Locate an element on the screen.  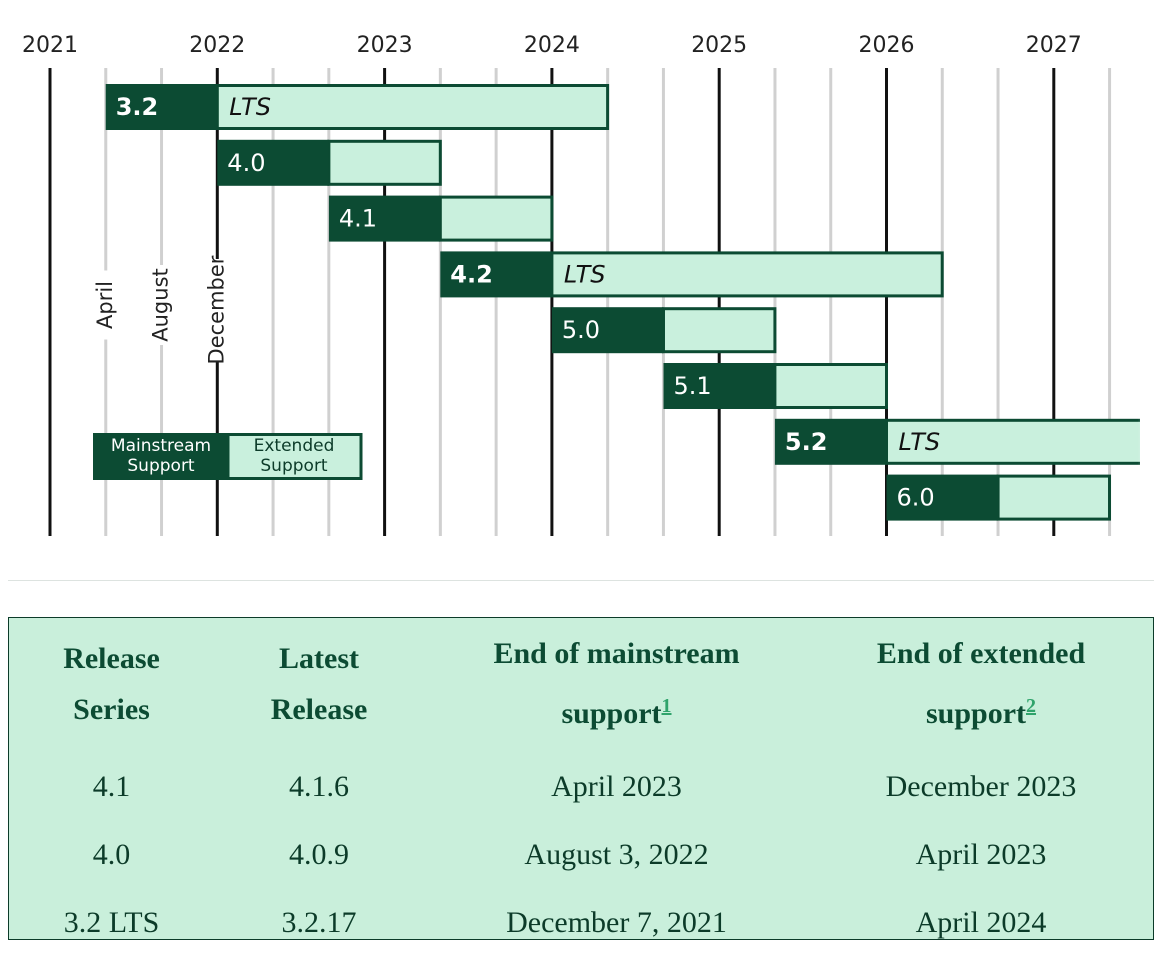
header-cell: End of extended support2 is located at coordinates (981, 685).